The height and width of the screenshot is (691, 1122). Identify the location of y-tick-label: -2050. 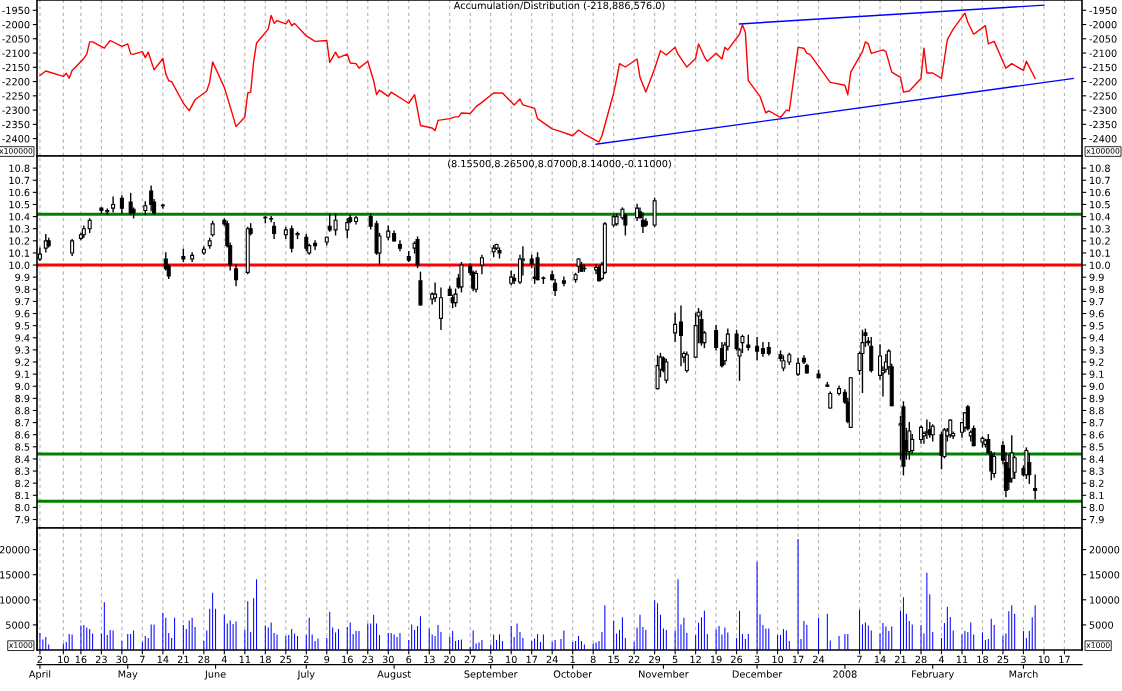
(16, 39).